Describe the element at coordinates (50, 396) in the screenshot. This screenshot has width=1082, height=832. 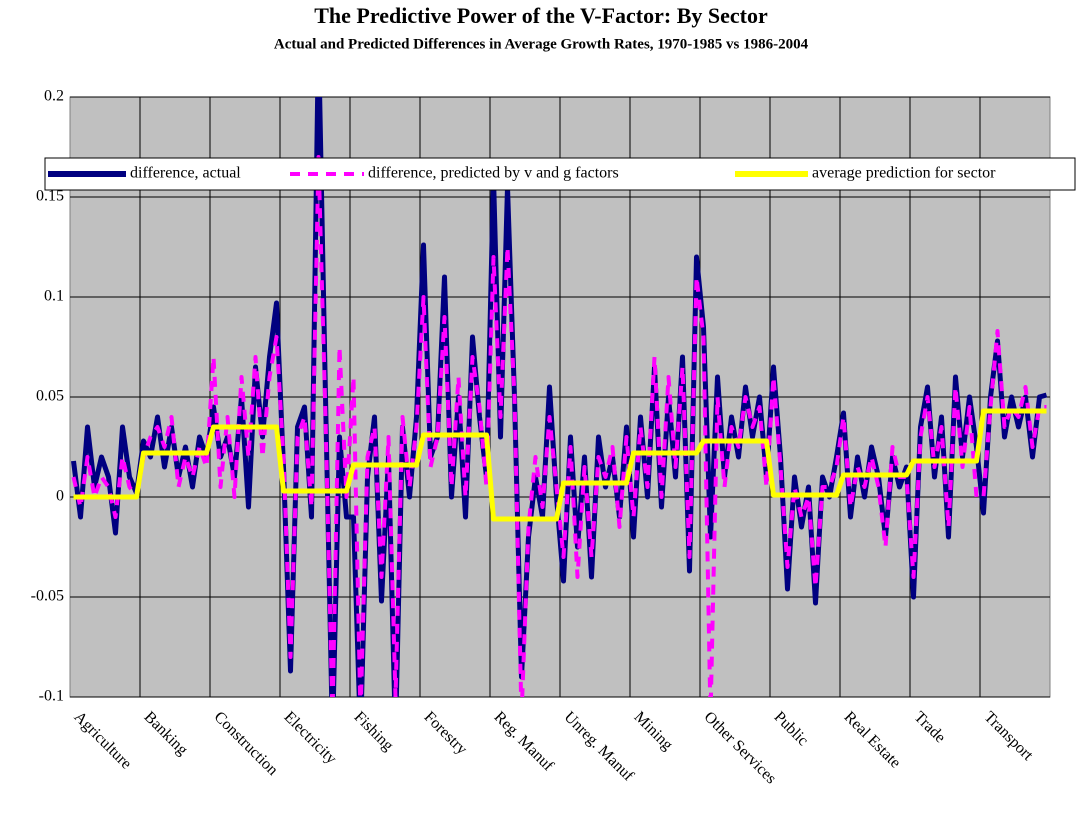
I see `y-tick-label: 0.05` at that location.